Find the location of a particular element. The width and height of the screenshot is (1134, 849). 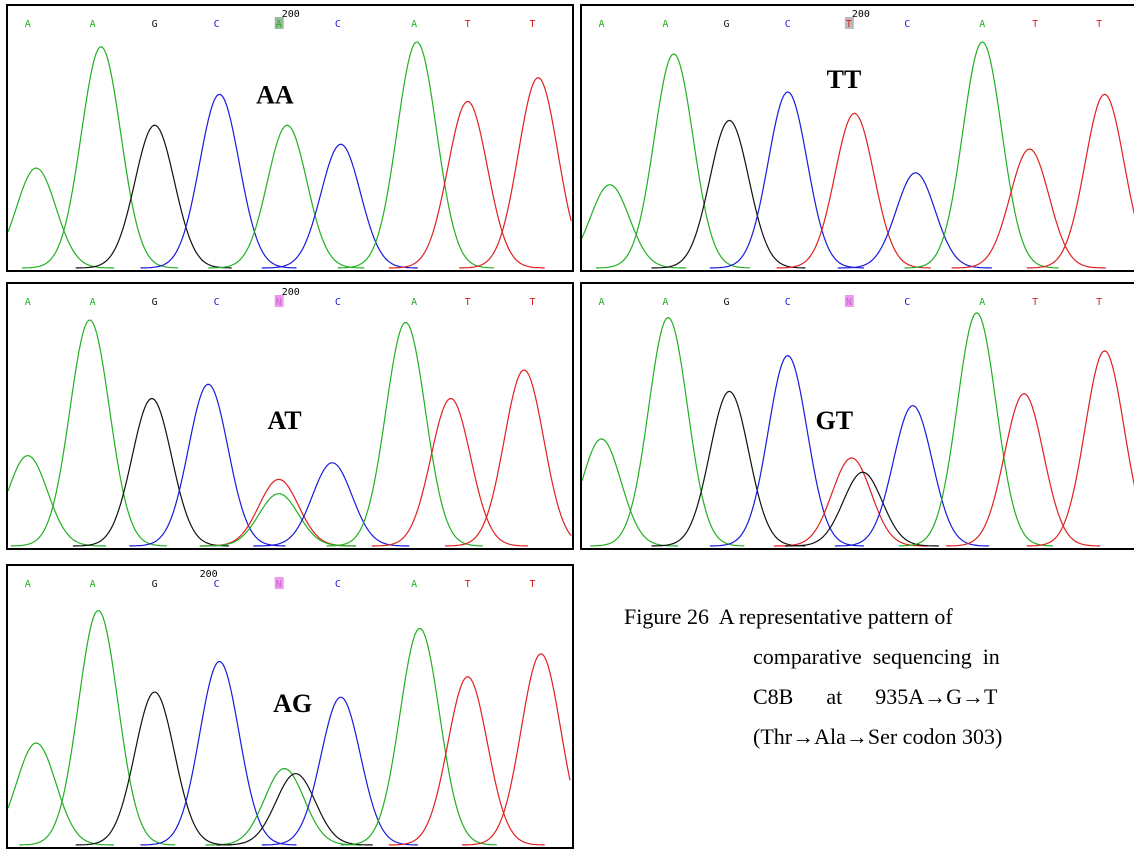

trace-plot: A A G C N C A T T GT is located at coordinates (858, 421).